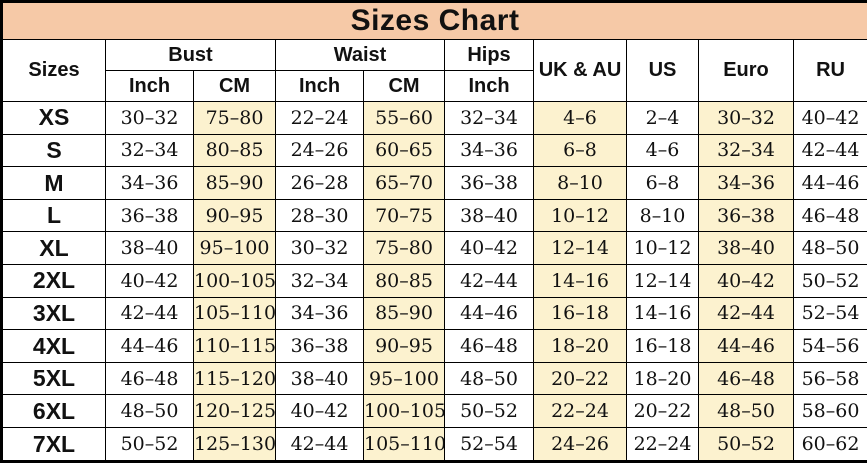 This screenshot has height=463, width=867. What do you see at coordinates (53, 281) in the screenshot?
I see `cell-size: 2XL` at bounding box center [53, 281].